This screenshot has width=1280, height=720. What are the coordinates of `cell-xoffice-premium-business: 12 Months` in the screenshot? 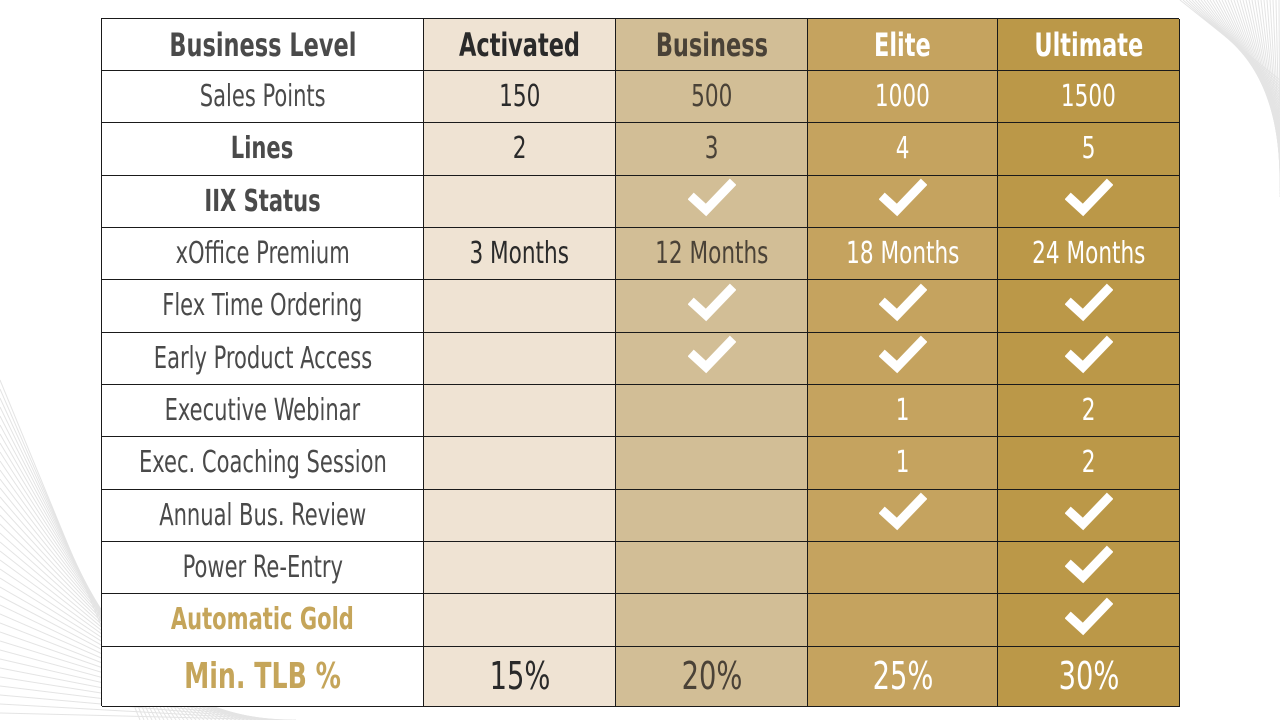 It's located at (712, 254).